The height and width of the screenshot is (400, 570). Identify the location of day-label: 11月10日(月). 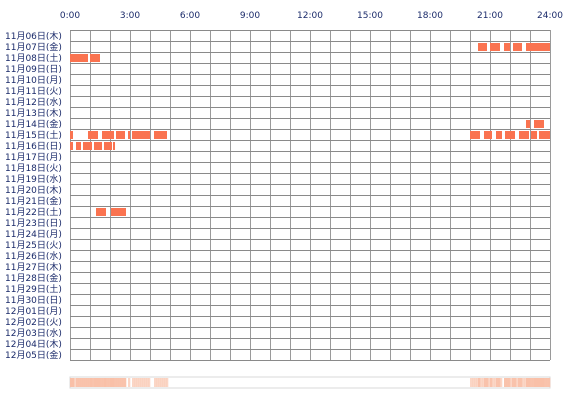
(33, 80).